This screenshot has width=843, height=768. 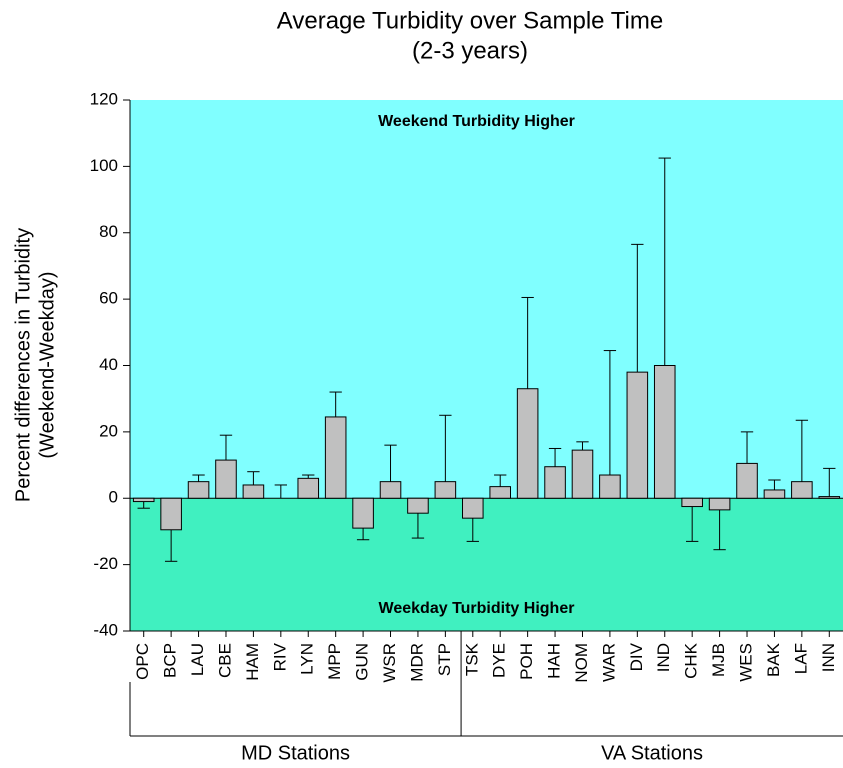 What do you see at coordinates (47, 364) in the screenshot?
I see `y-axis-label: (Weekend-Weekday)` at bounding box center [47, 364].